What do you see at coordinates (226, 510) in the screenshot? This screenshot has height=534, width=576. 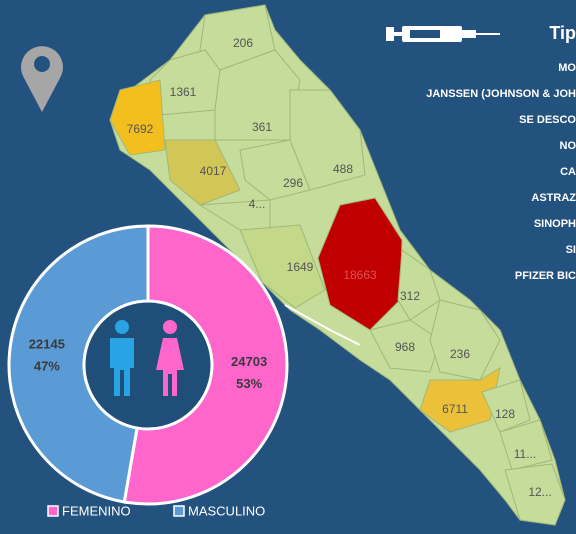 I see `legend-label: MASCULINO` at bounding box center [226, 510].